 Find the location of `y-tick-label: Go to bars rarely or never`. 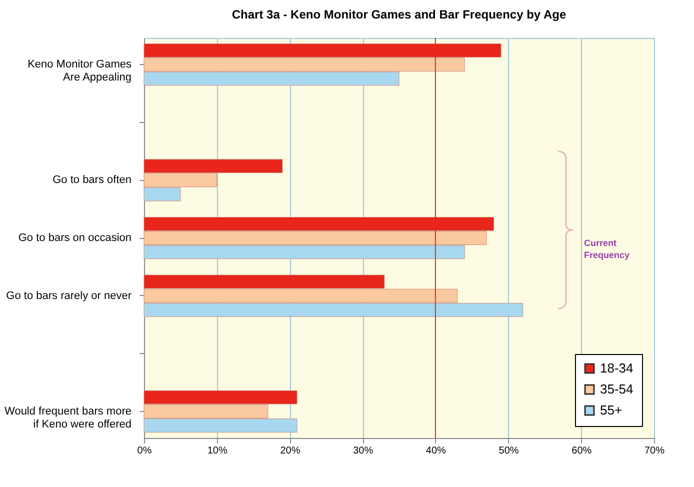

y-tick-label: Go to bars rarely or never is located at coordinates (69, 296).